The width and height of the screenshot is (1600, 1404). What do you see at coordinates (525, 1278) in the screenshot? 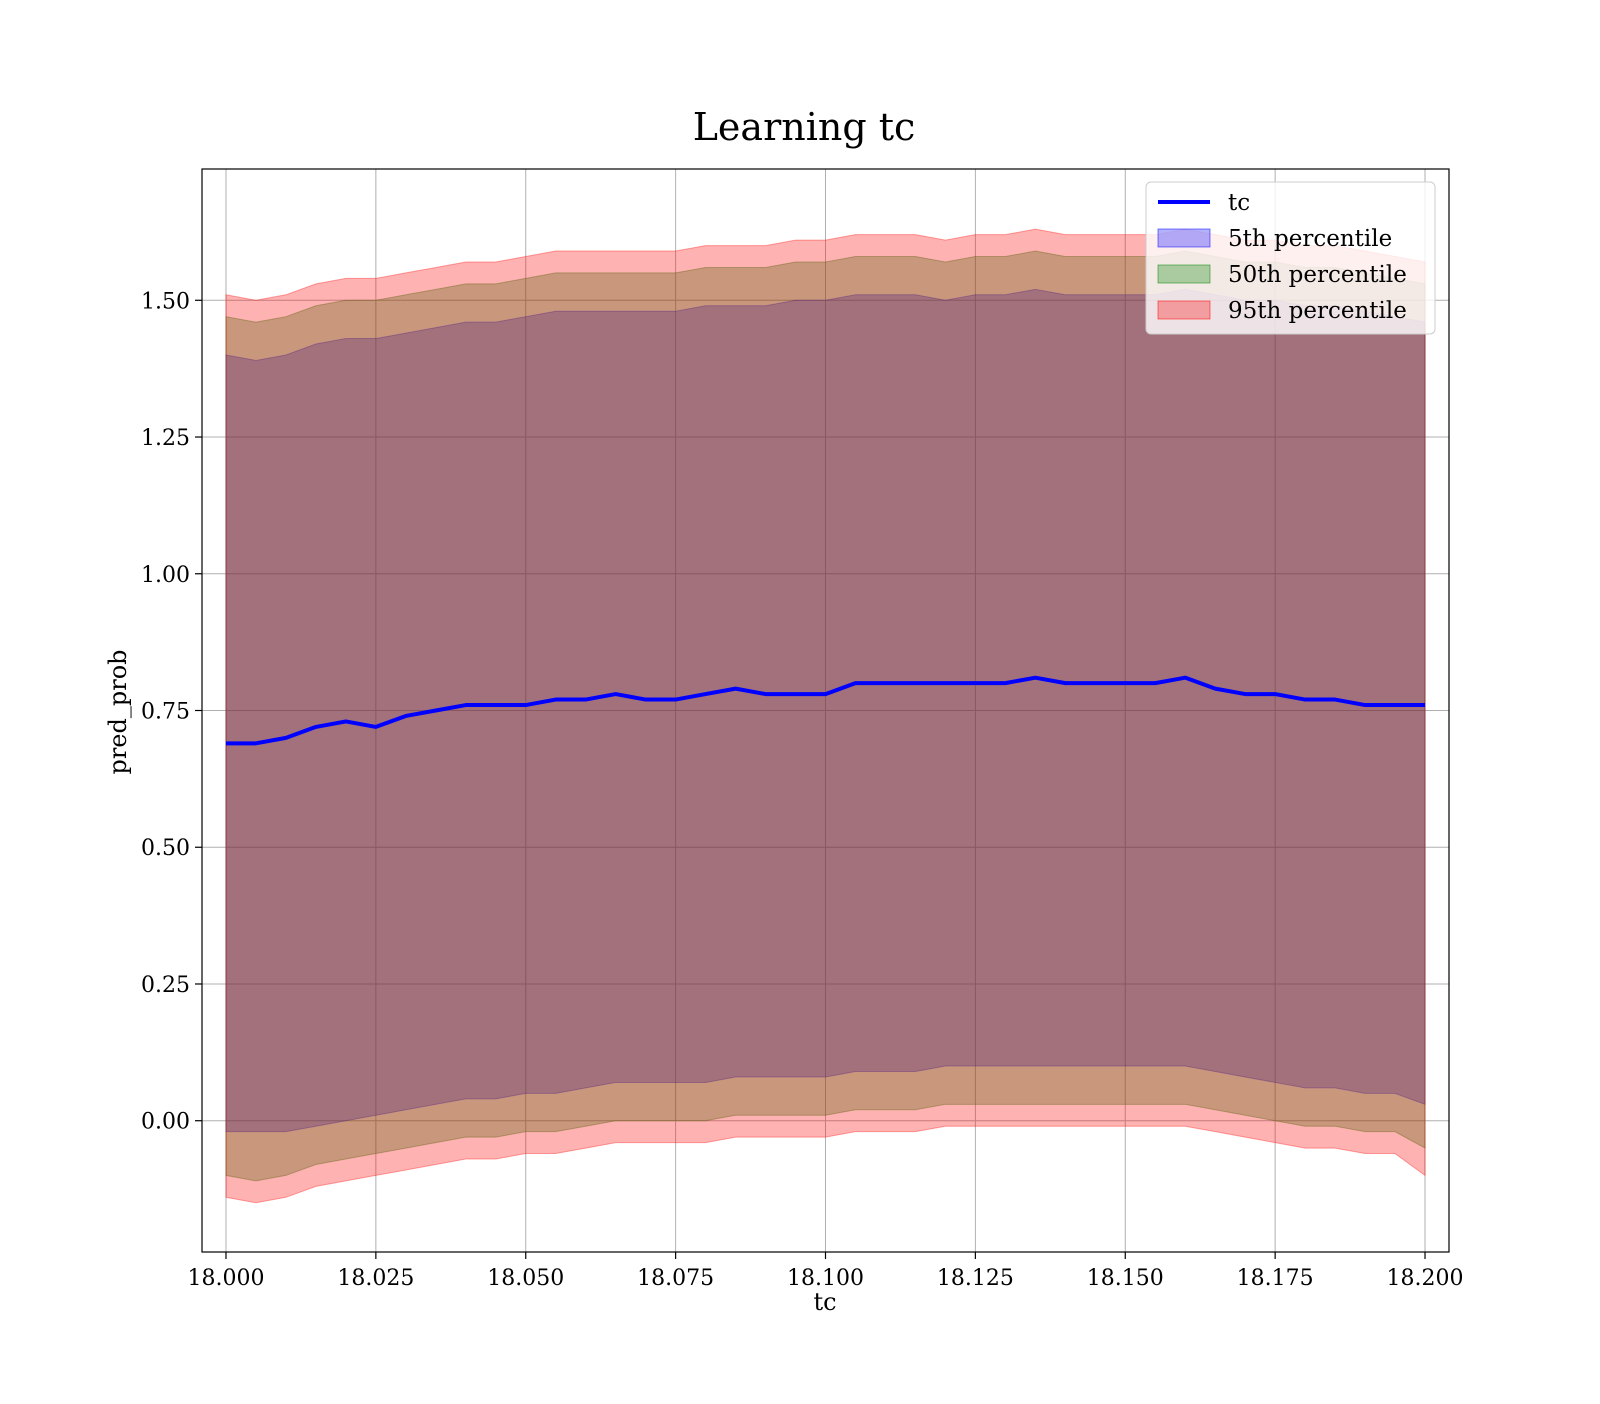
I see `x-tick-label: 18.050` at bounding box center [525, 1278].